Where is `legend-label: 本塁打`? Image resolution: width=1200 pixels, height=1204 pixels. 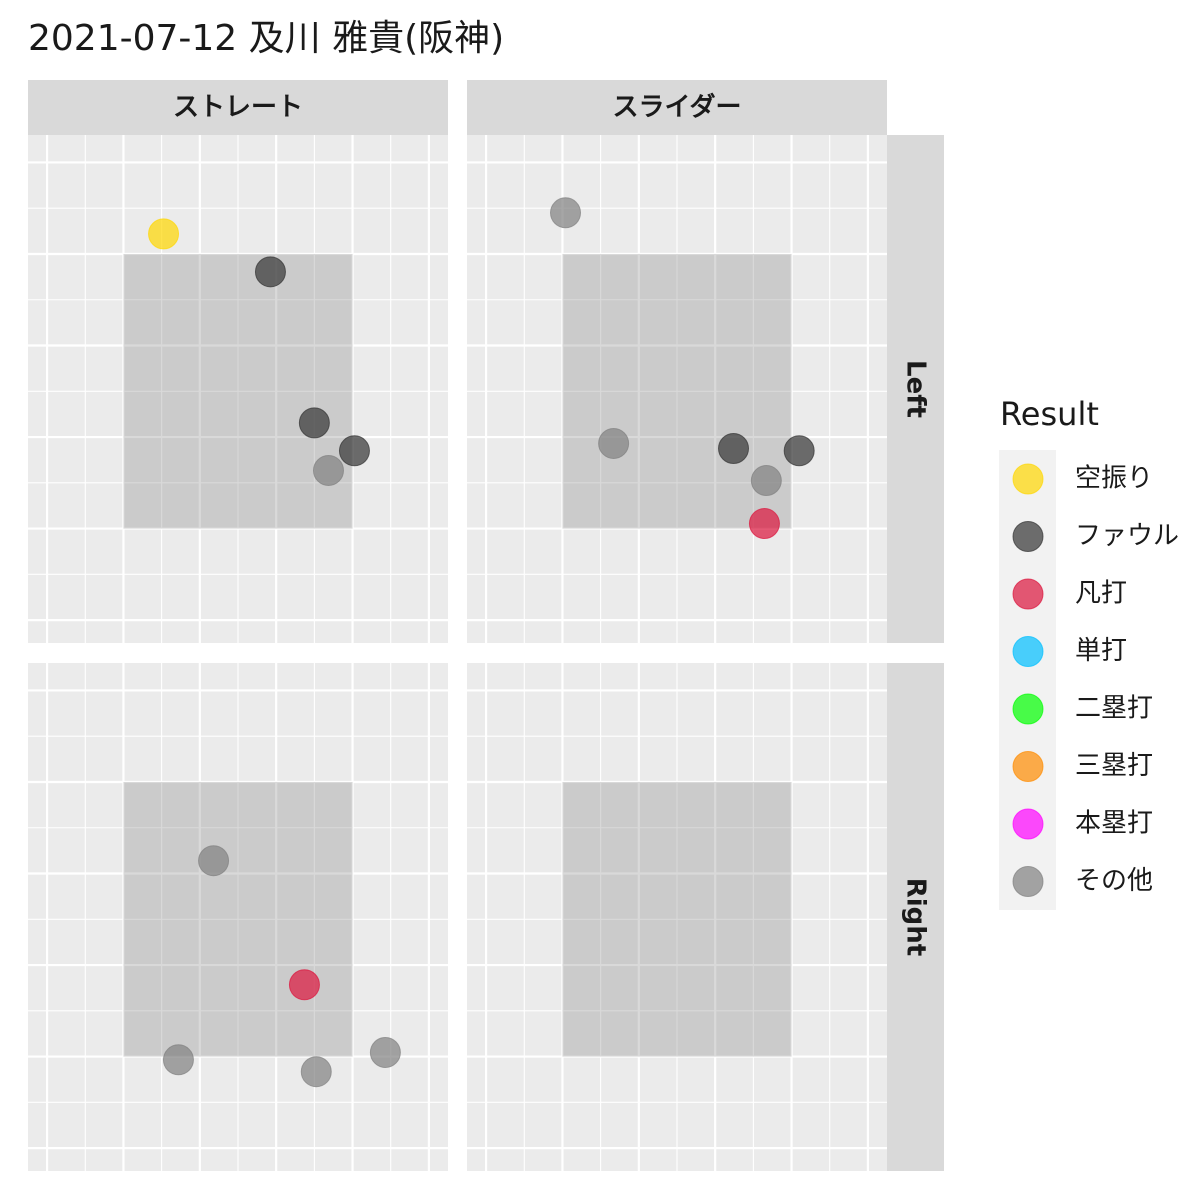 legend-label: 本塁打 is located at coordinates (1114, 824).